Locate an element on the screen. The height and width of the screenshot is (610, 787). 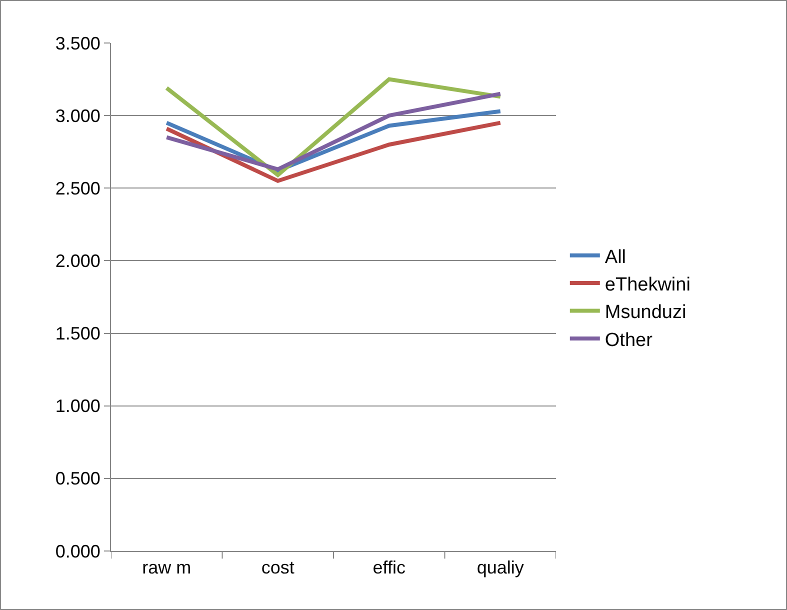
legend-label: Other is located at coordinates (629, 340).